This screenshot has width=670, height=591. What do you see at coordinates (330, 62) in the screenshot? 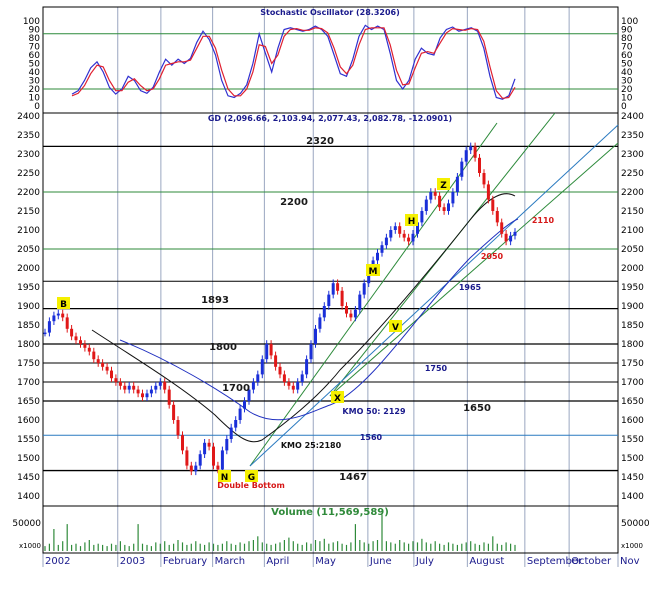
I see `stoch-lines` at bounding box center [330, 62].